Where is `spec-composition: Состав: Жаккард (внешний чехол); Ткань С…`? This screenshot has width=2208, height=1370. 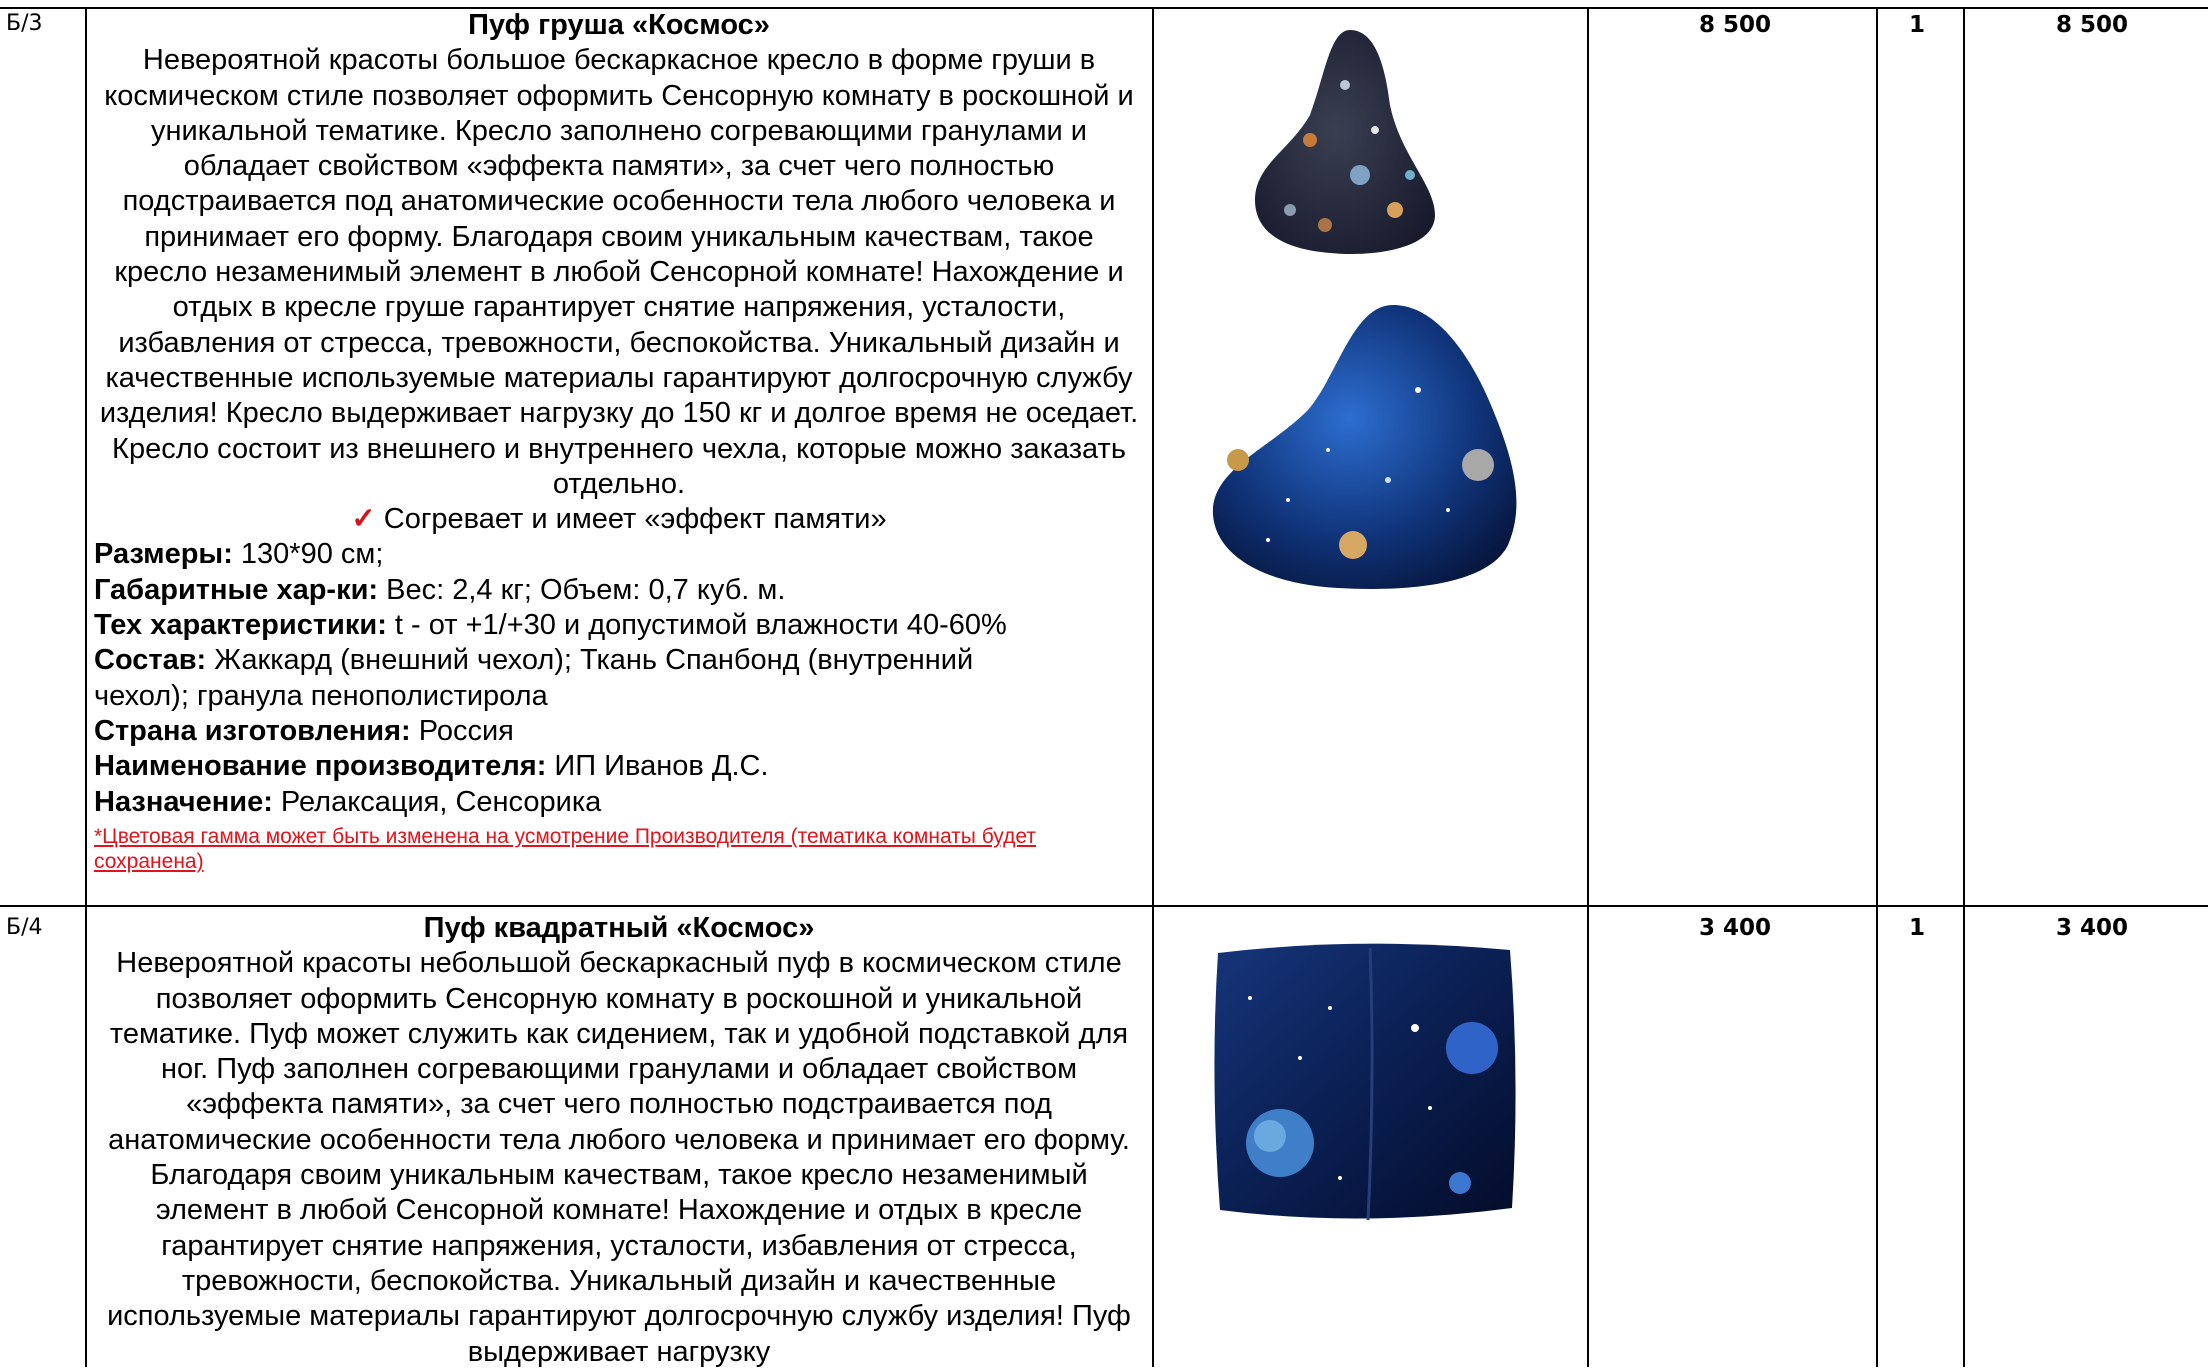
spec-composition: Состав: Жаккард (внешний чехол); Ткань С… is located at coordinates (534, 678).